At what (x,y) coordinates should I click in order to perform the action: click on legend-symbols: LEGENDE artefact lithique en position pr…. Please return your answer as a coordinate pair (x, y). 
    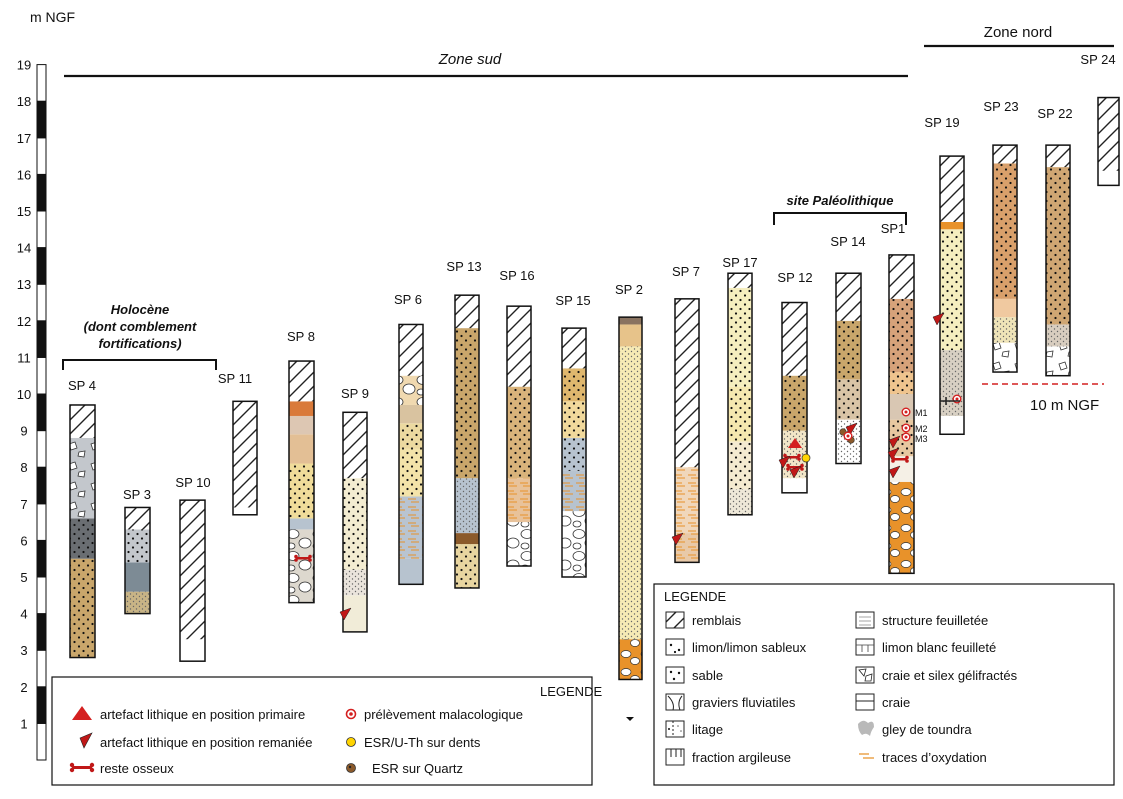
    Looking at the image, I should click on (326, 731).